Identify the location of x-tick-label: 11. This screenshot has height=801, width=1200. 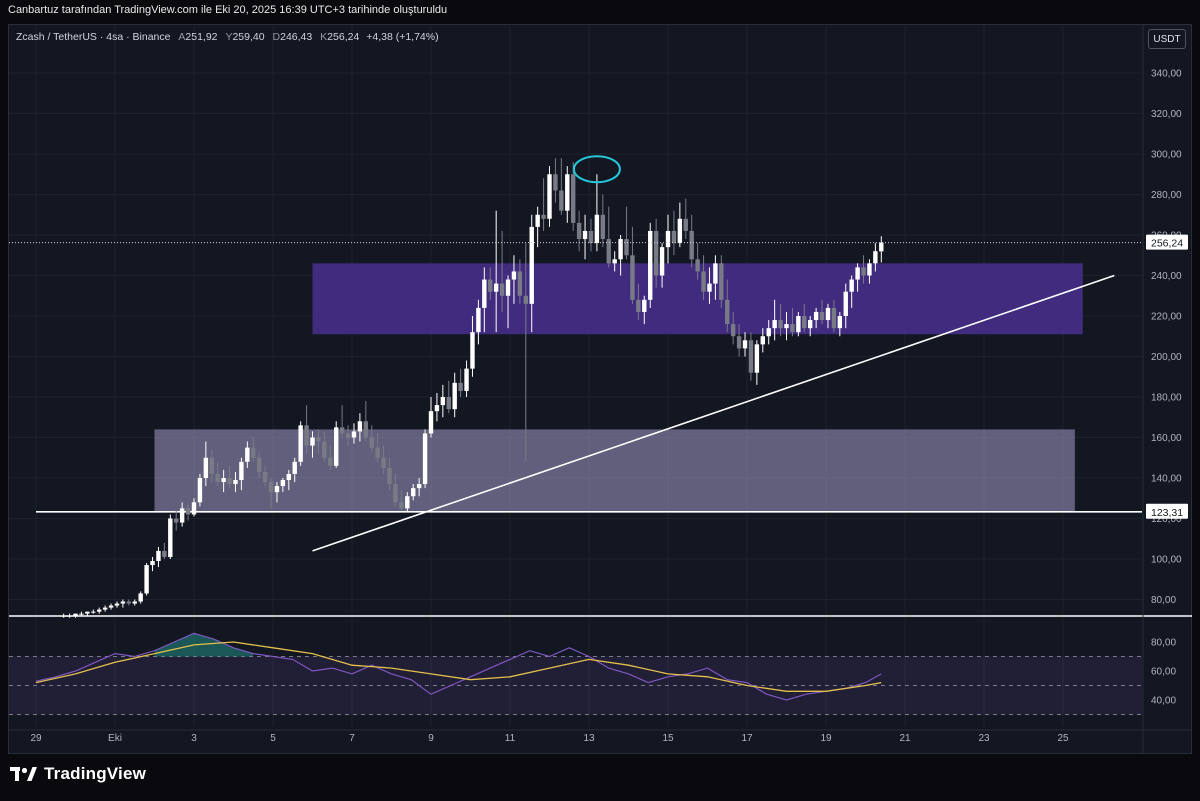
(510, 738).